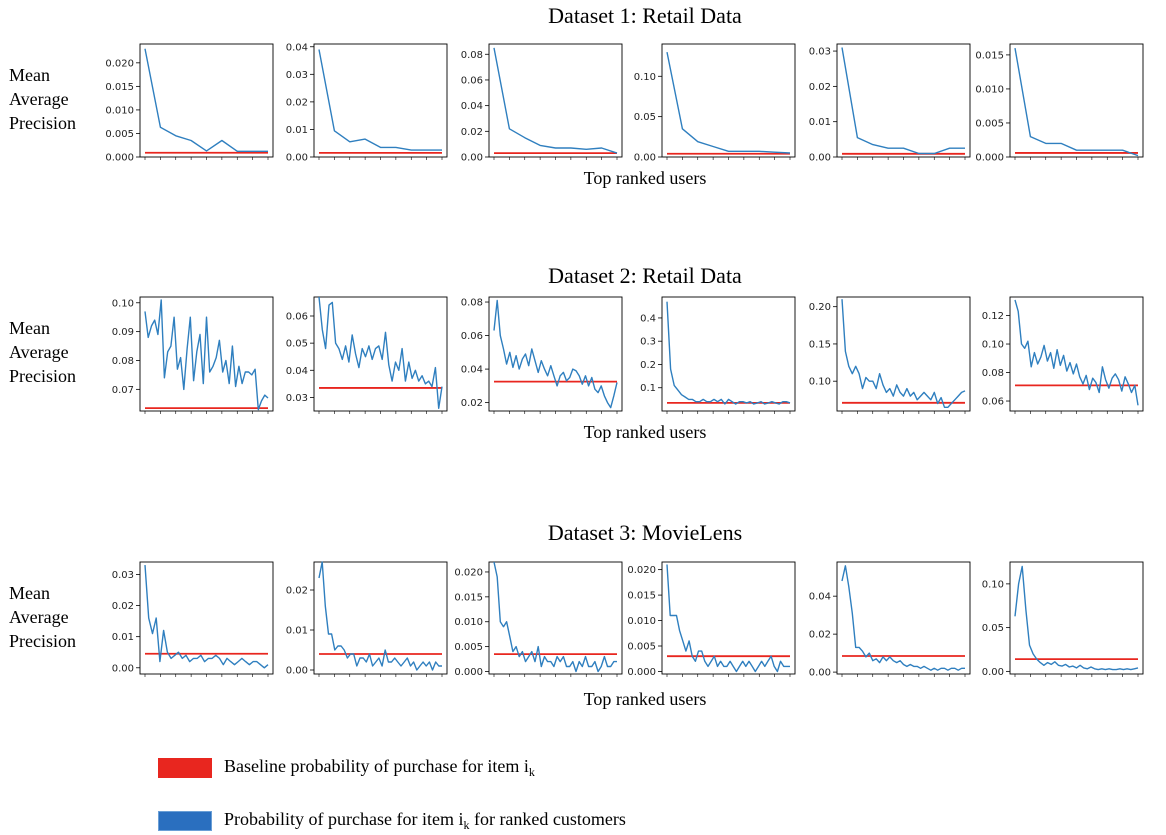 The width and height of the screenshot is (1166, 835). What do you see at coordinates (820, 344) in the screenshot?
I see `y-tick-label: 0.15` at bounding box center [820, 344].